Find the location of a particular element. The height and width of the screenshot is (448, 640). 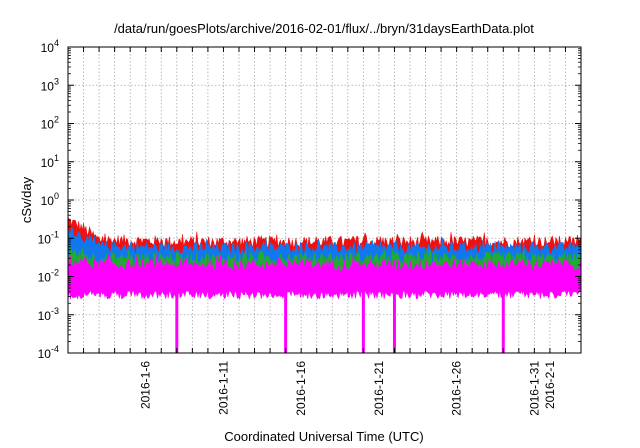

y-tick-label: 10¹ is located at coordinates (50, 161).